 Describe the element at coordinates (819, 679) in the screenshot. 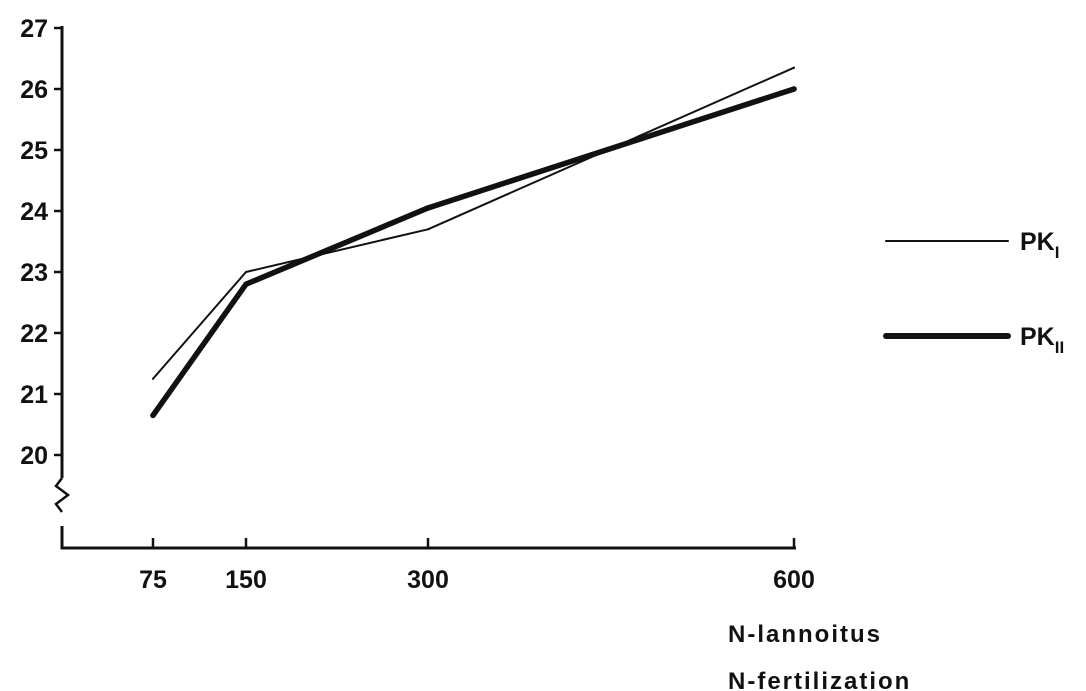

I see `x-axis-title-en: N-fertilization` at that location.